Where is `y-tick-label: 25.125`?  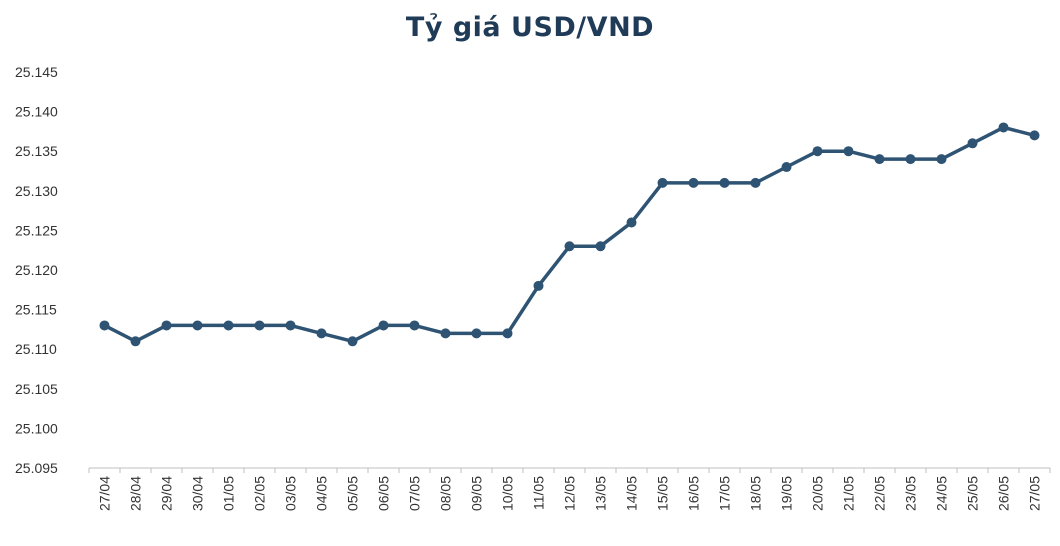 y-tick-label: 25.125 is located at coordinates (36, 230).